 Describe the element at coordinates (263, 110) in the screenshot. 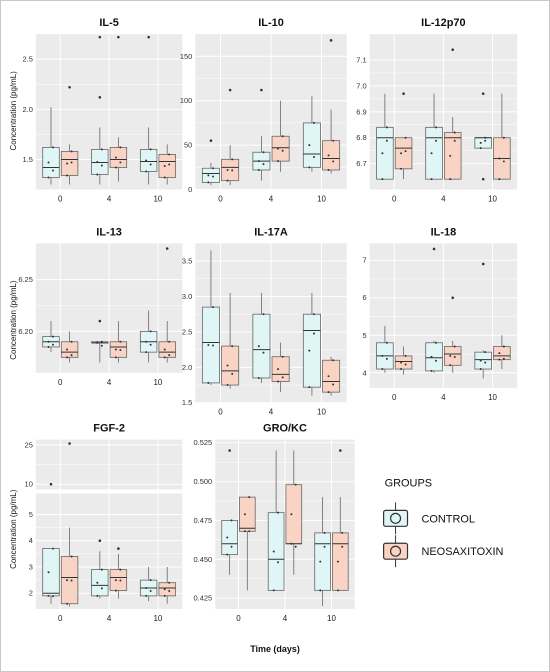

I see `panel-il-10: IL-10 0 50 100 150 0 4 10` at that location.